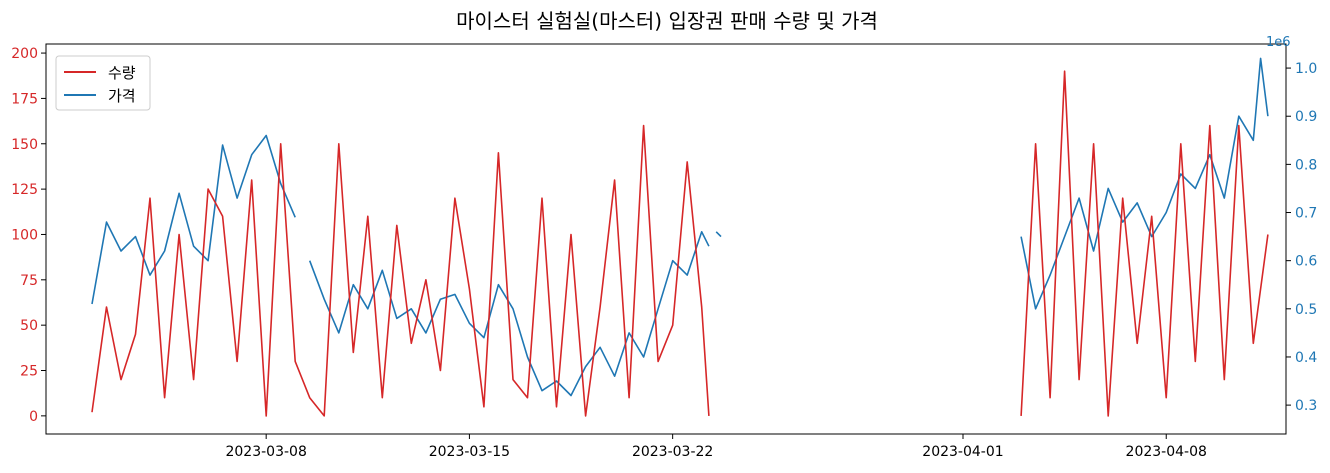 Image resolution: width=1330 pixels, height=473 pixels. What do you see at coordinates (29, 281) in the screenshot?
I see `y-tick-label: 75` at bounding box center [29, 281].